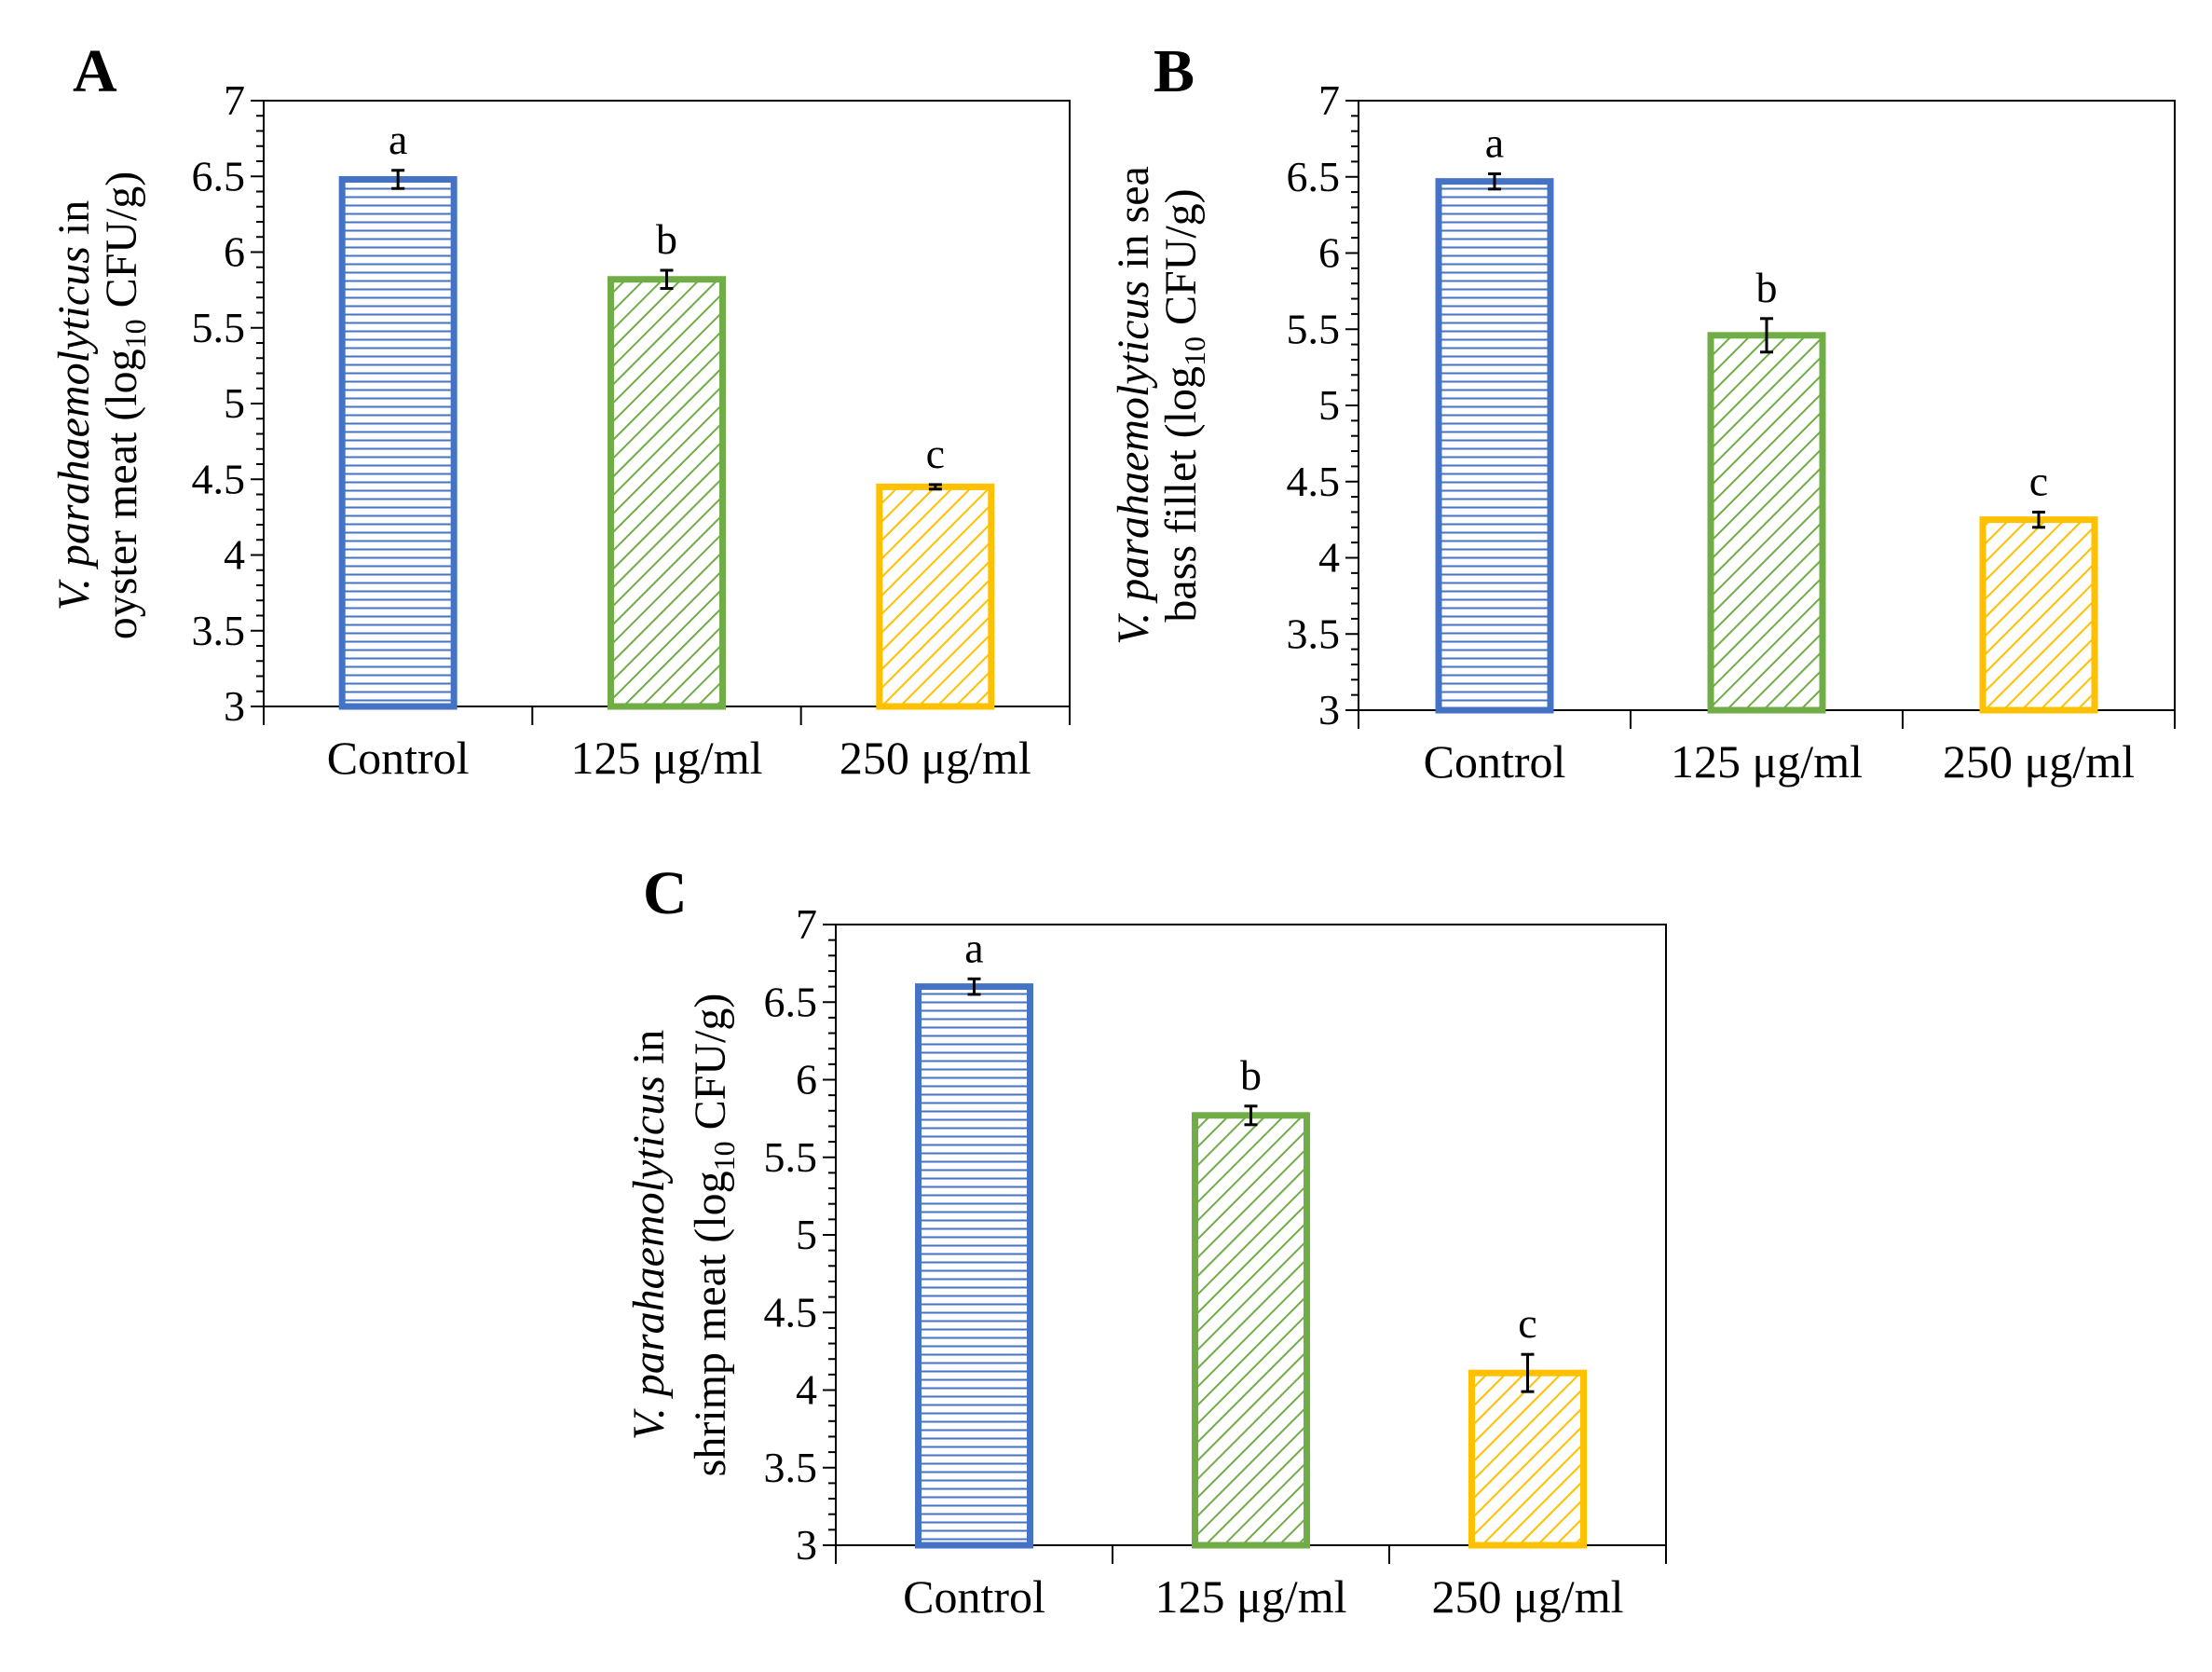  What do you see at coordinates (974, 1596) in the screenshot?
I see `panel-c-category-label: Control` at bounding box center [974, 1596].